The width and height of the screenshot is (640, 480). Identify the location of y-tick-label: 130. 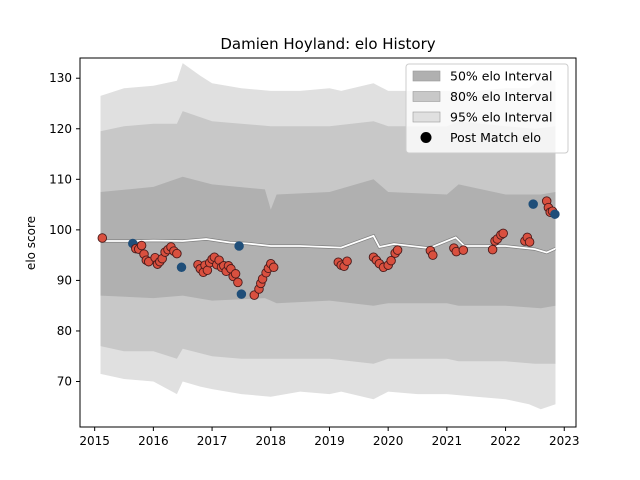
(60, 78).